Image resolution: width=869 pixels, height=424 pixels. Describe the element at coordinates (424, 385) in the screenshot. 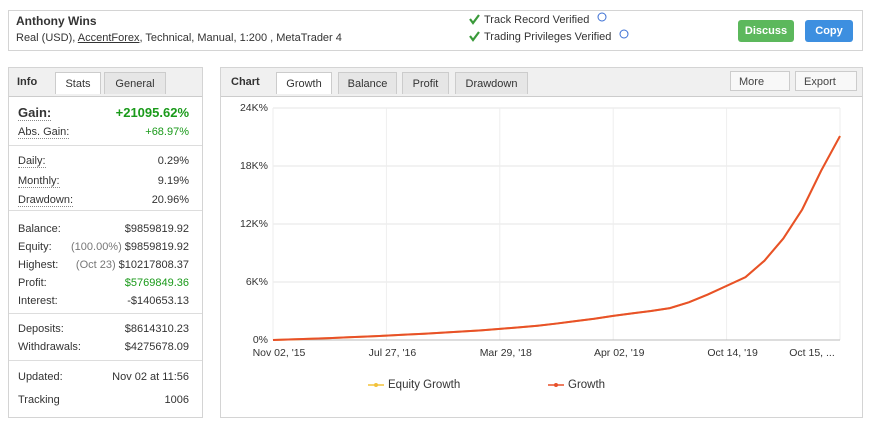

I see `legend-label: Equity Growth` at that location.